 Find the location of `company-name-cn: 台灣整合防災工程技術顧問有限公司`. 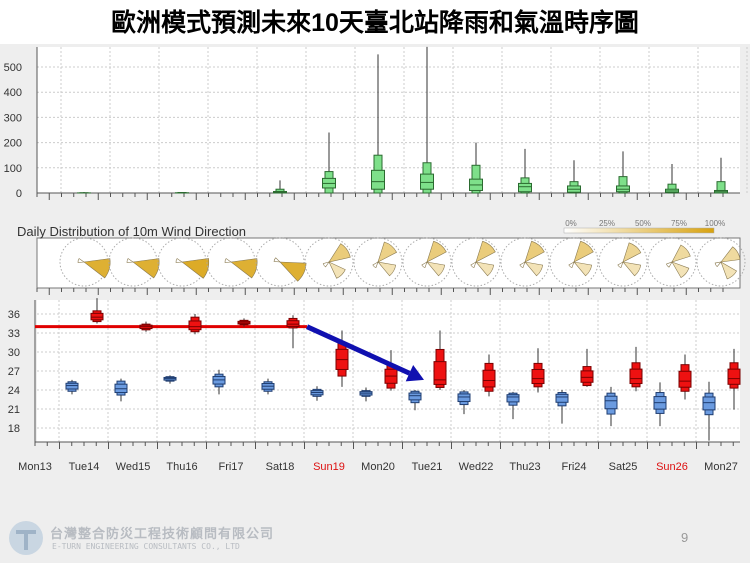

company-name-cn: 台灣整合防災工程技術顧問有限公司 is located at coordinates (162, 533).